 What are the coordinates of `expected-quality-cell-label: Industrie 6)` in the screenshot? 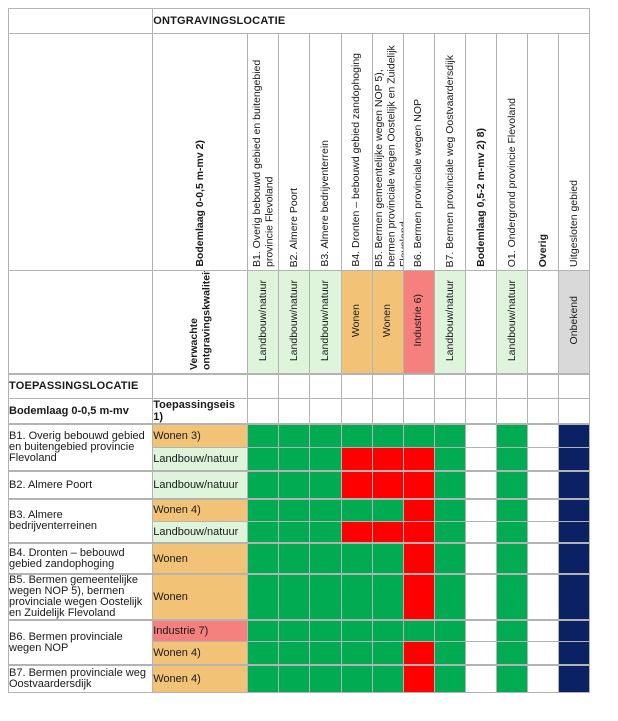 It's located at (418, 320).